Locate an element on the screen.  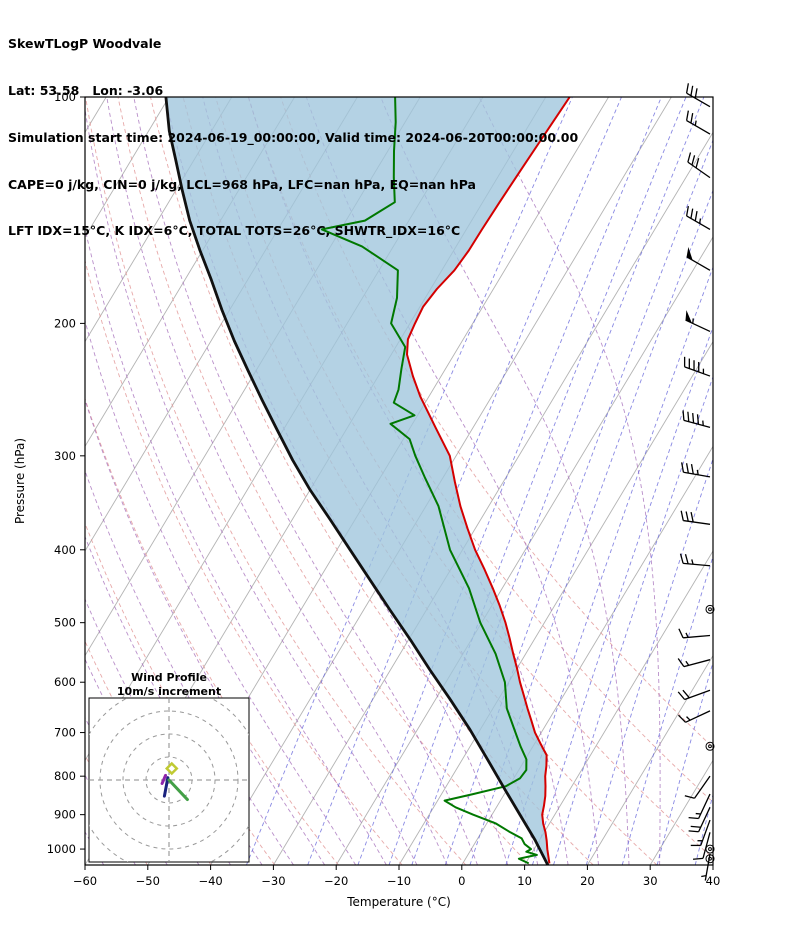
svg-text: 700 is located at coordinates (65, 733).